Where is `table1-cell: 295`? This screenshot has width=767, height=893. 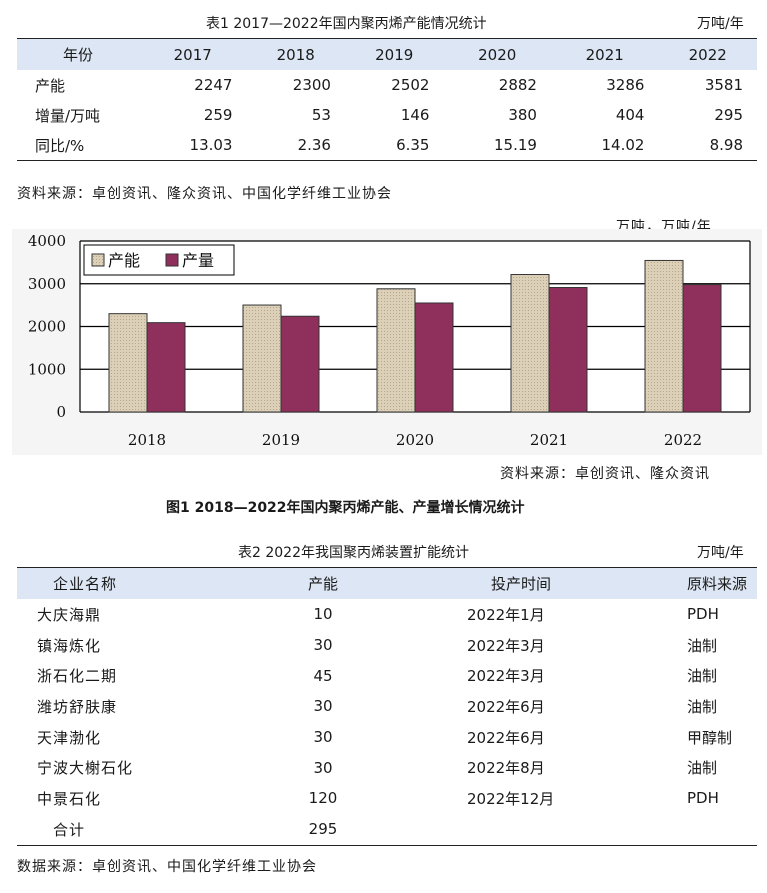
table1-cell: 295 is located at coordinates (728, 115).